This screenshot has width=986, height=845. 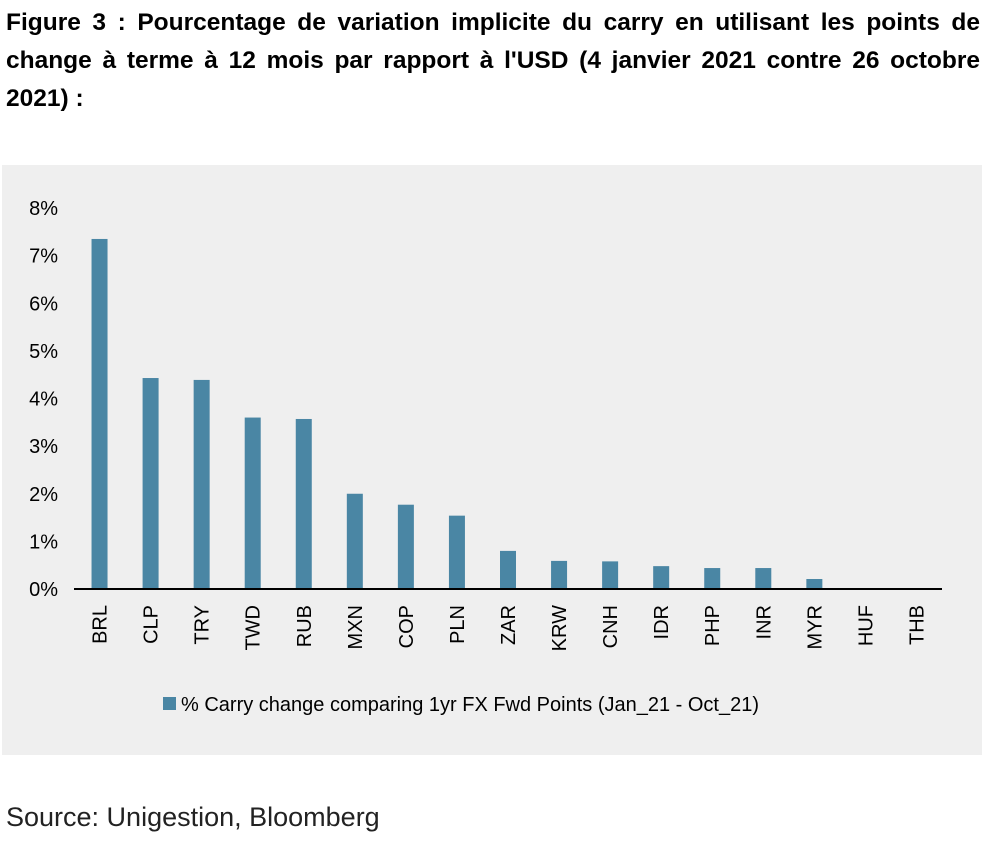 What do you see at coordinates (458, 624) in the screenshot?
I see `x-tick-label: PLN` at bounding box center [458, 624].